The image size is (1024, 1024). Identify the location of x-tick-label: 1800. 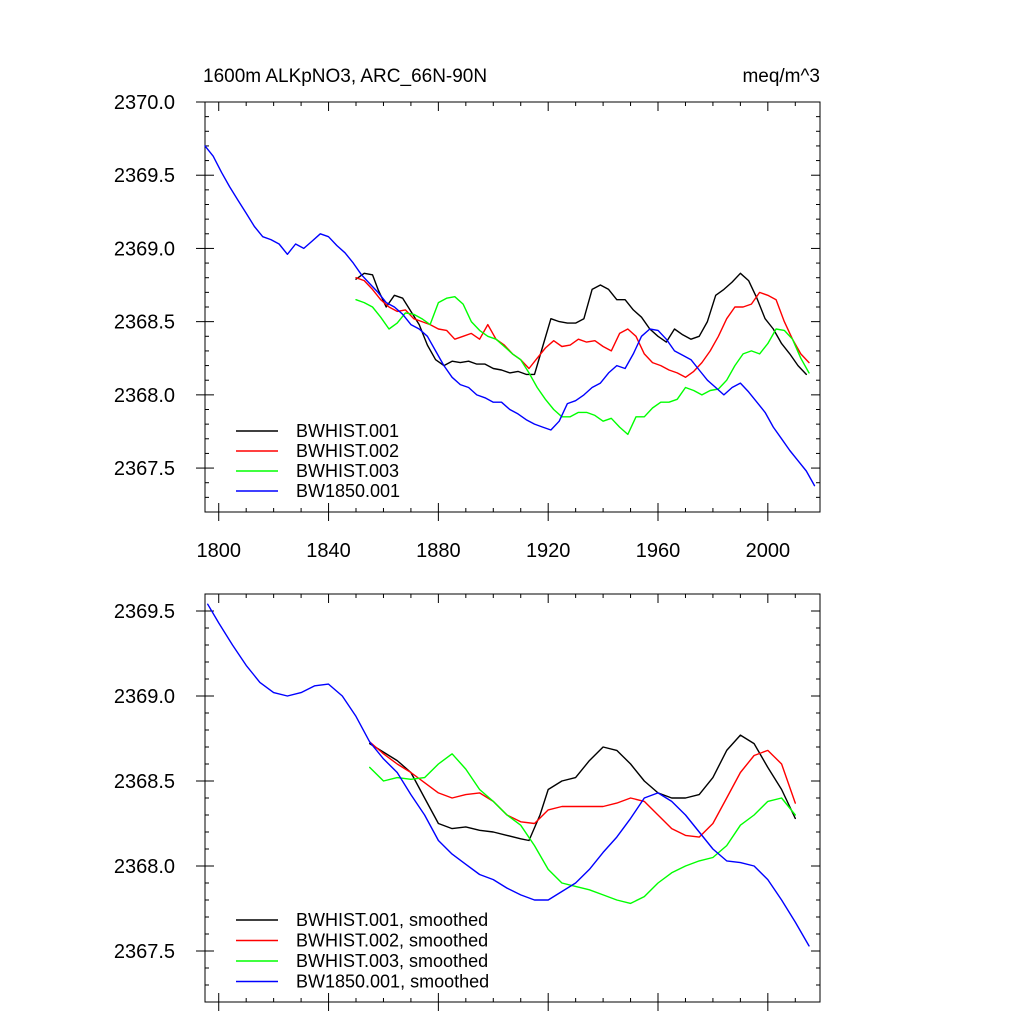
(218, 551).